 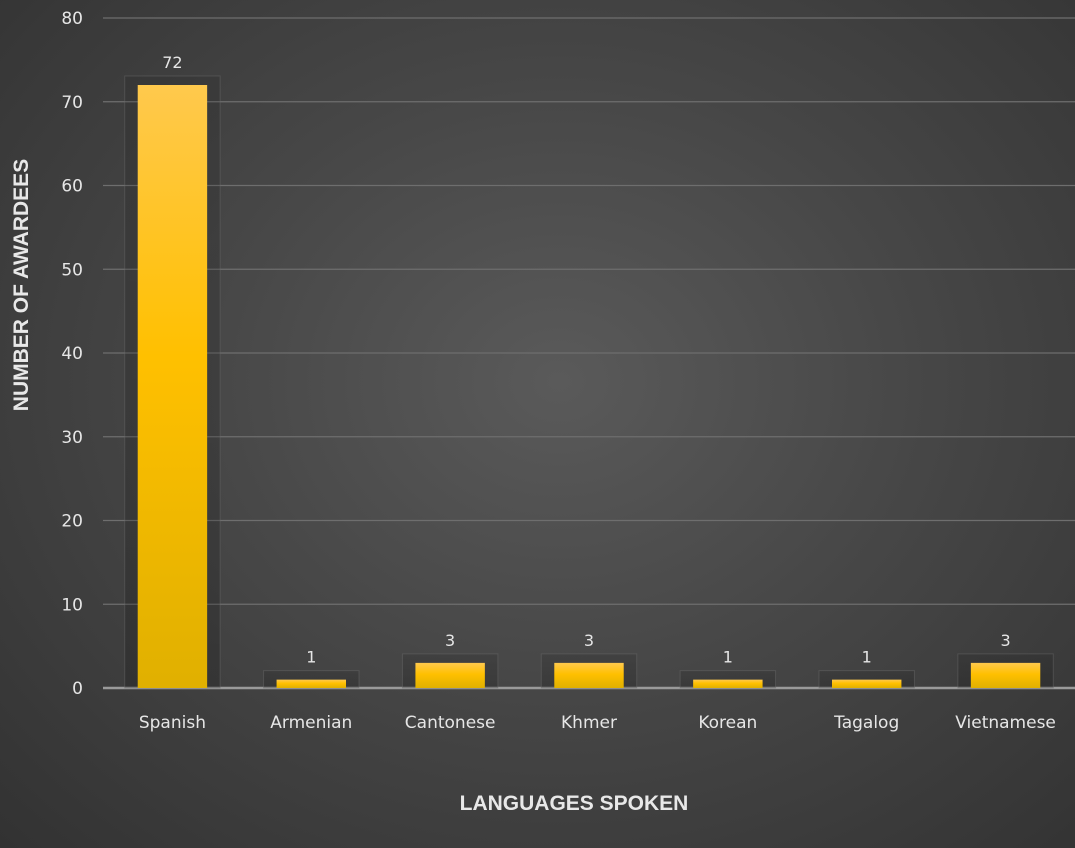 What do you see at coordinates (21, 285) in the screenshot?
I see `y-axis-title: NUMBER OF AWARDEES` at bounding box center [21, 285].